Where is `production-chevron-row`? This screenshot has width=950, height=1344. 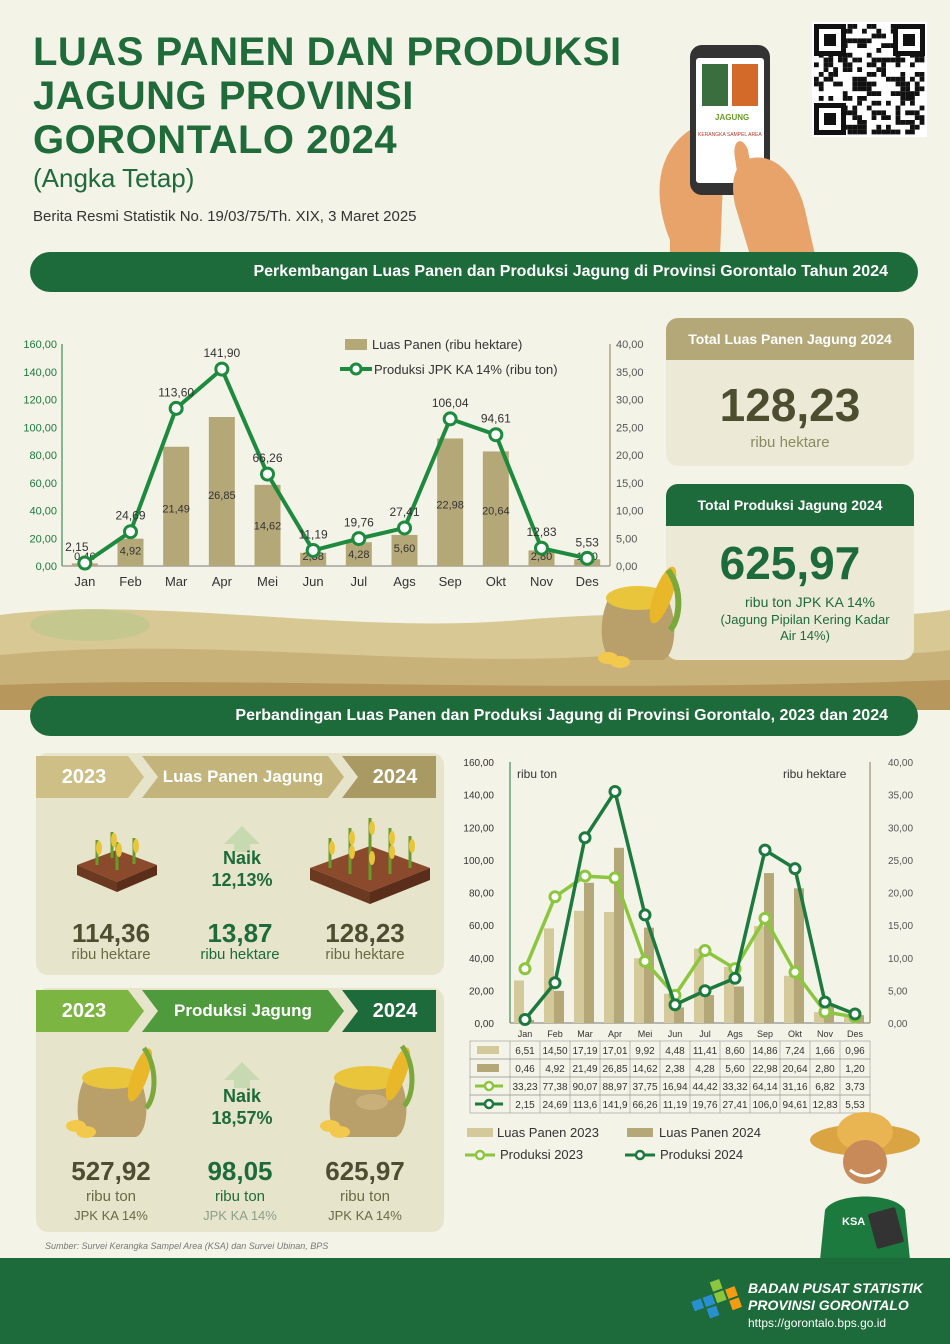 production-chevron-row is located at coordinates (236, 1011).